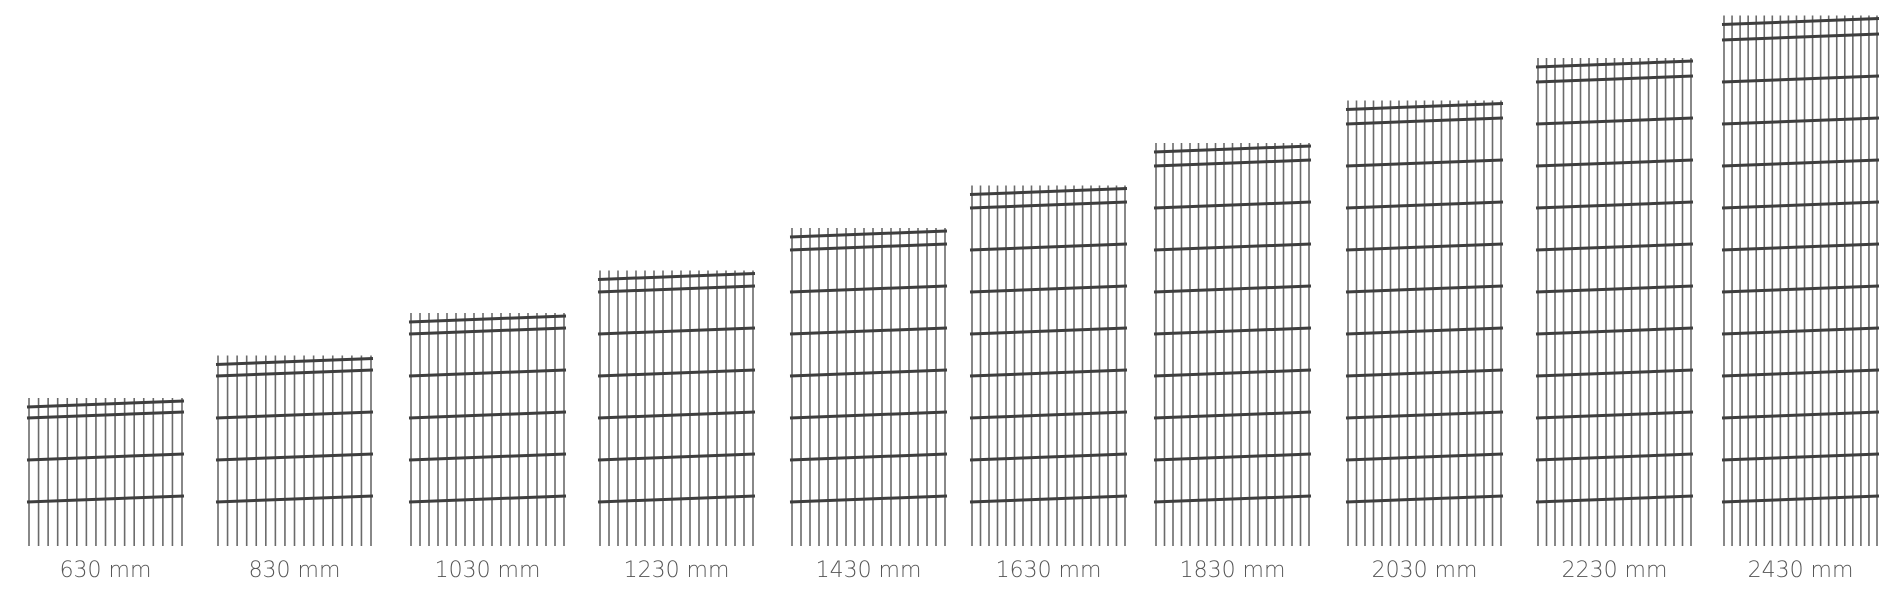 This screenshot has width=1900, height=605. What do you see at coordinates (869, 570) in the screenshot?
I see `panel-label: 1430 mm` at bounding box center [869, 570].